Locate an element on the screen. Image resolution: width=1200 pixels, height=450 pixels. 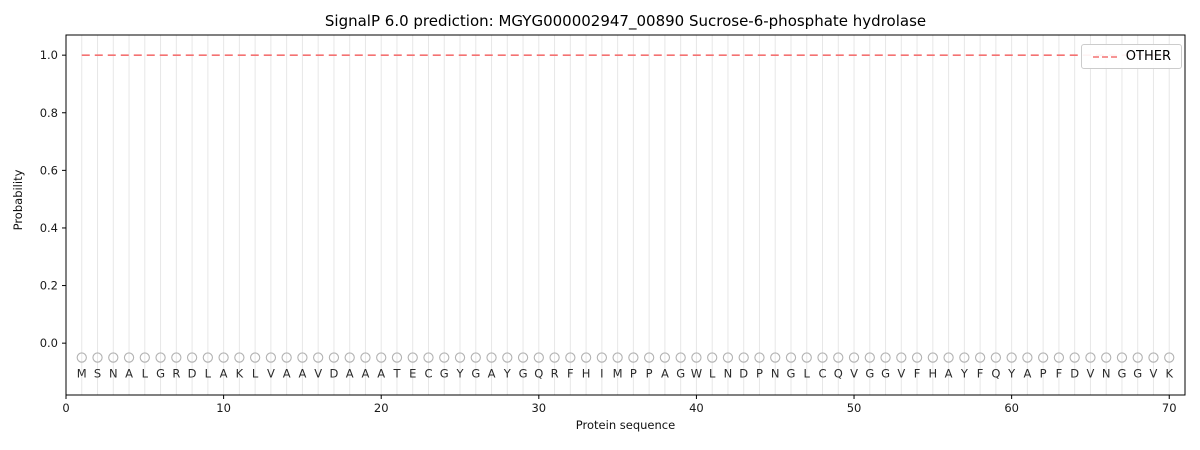
svg-text: 0.2 is located at coordinates (49, 286).